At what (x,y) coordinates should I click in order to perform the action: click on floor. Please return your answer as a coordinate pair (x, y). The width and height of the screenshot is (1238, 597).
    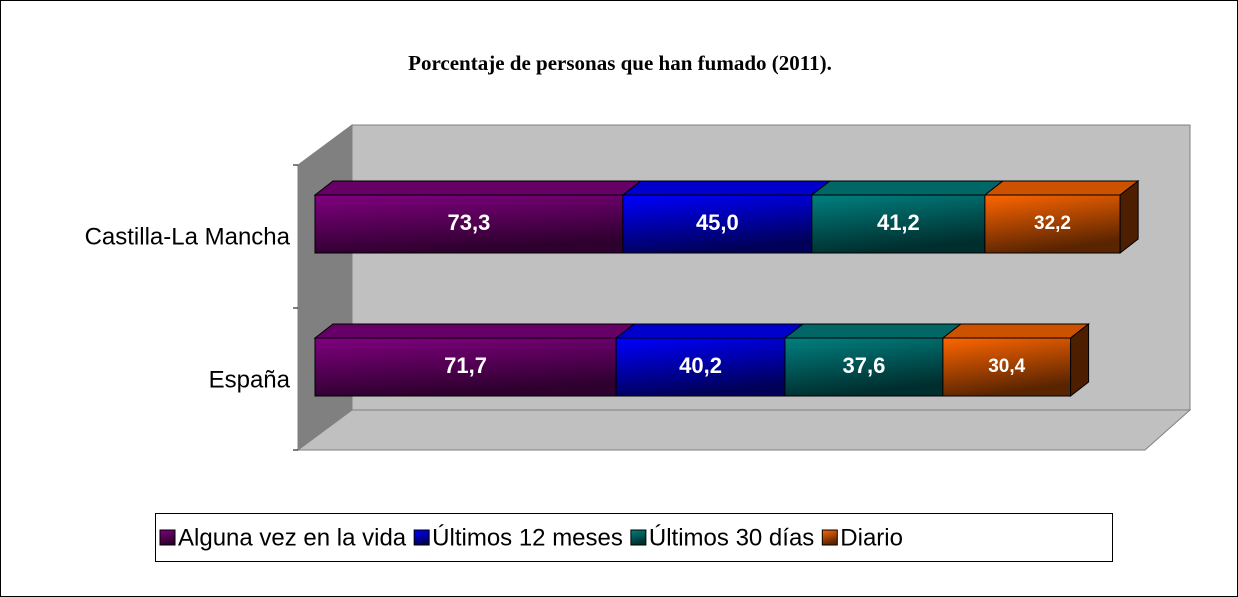
    Looking at the image, I should click on (744, 430).